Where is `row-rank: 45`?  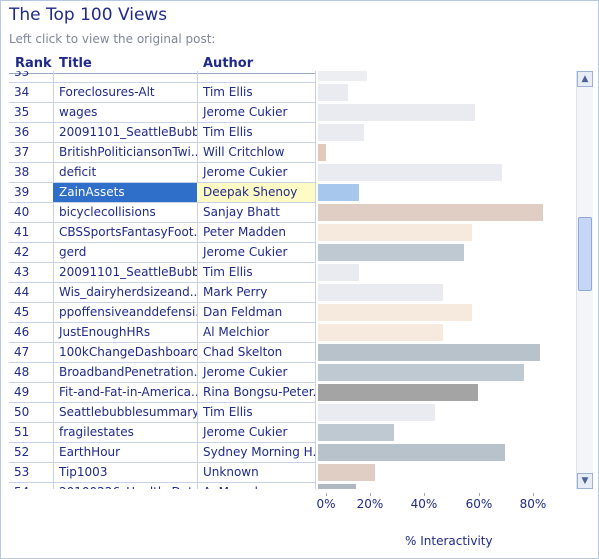
row-rank: 45 is located at coordinates (22, 312).